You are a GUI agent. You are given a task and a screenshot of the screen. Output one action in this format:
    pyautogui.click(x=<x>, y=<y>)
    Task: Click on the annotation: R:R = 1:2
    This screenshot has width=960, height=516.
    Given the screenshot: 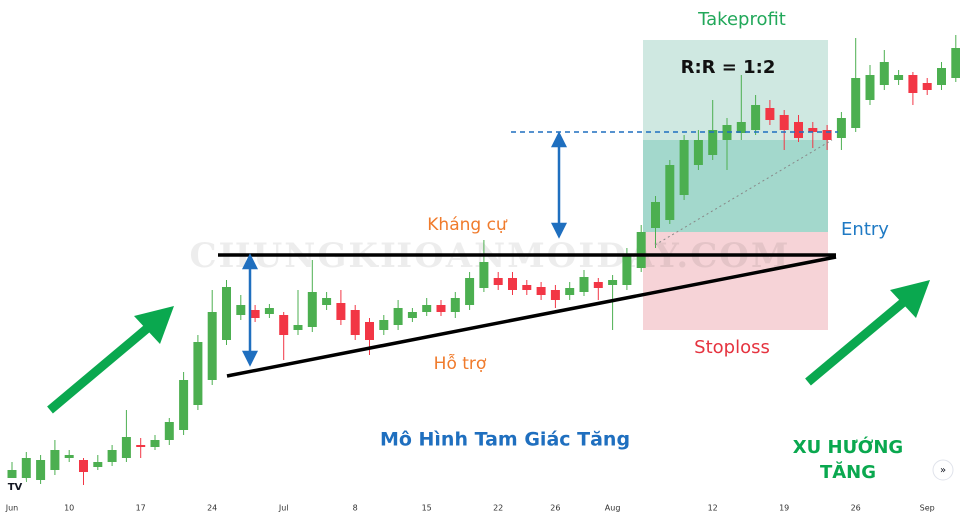 What is the action you would take?
    pyautogui.click(x=728, y=67)
    